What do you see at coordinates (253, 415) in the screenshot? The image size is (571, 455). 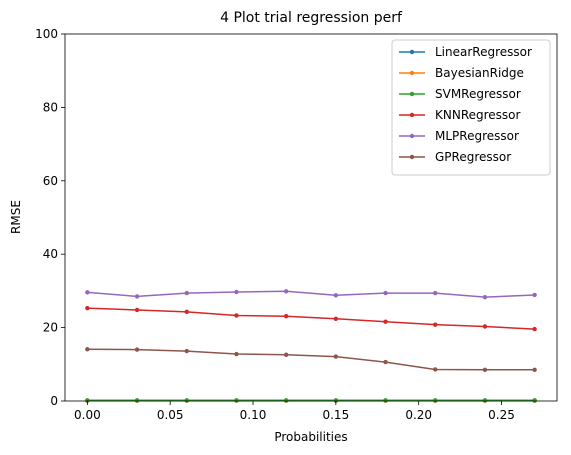 I see `x-tick-label: 0.10` at bounding box center [253, 415].